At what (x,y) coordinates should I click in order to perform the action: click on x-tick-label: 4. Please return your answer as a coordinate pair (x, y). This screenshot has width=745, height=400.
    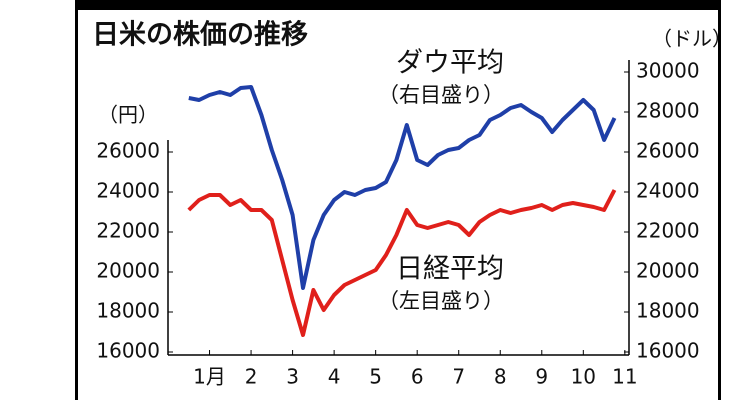
    Looking at the image, I should click on (334, 377).